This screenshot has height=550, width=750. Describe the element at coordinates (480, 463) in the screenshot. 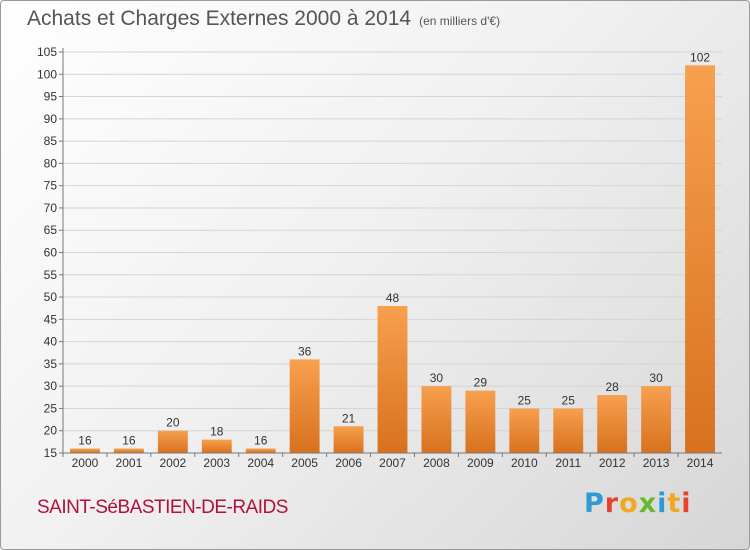

I see `x-tick-label: 2009` at that location.